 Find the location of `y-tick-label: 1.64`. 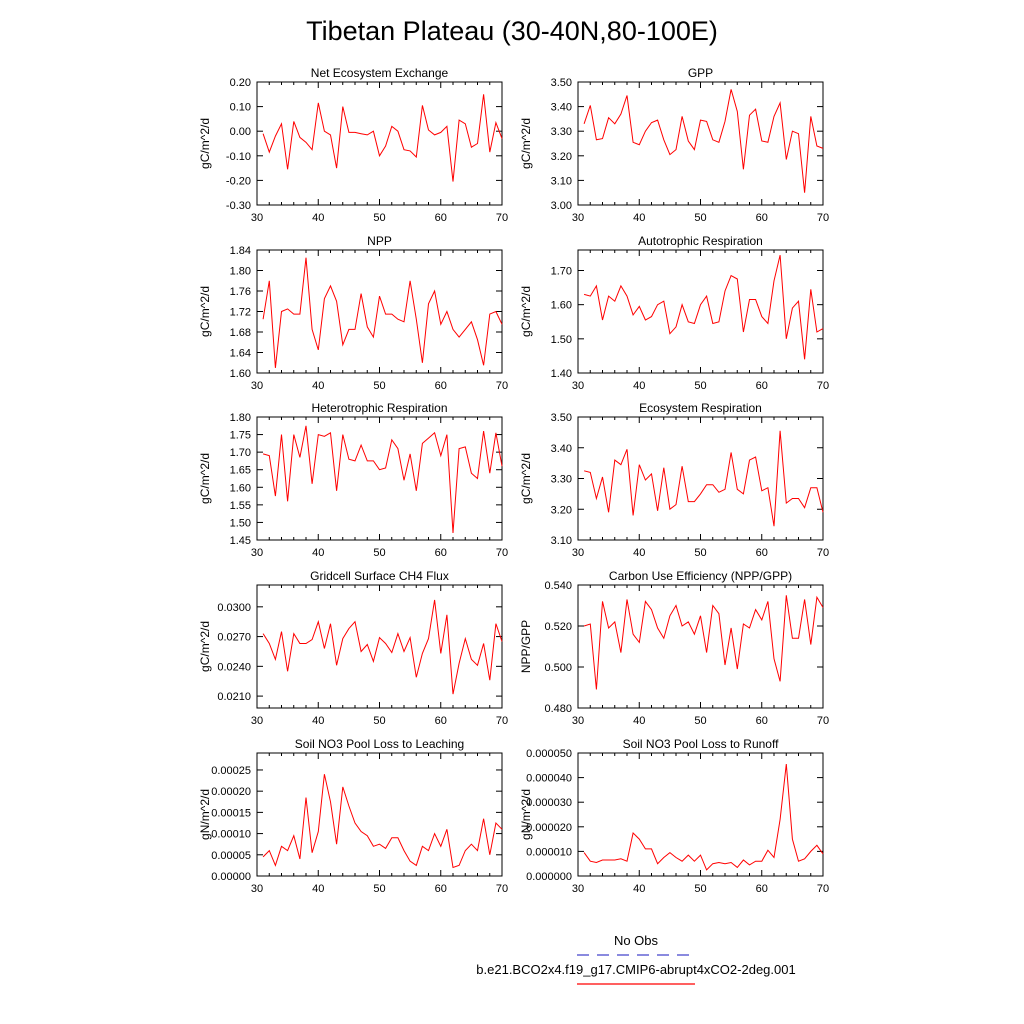

y-tick-label: 1.64 is located at coordinates (240, 354).